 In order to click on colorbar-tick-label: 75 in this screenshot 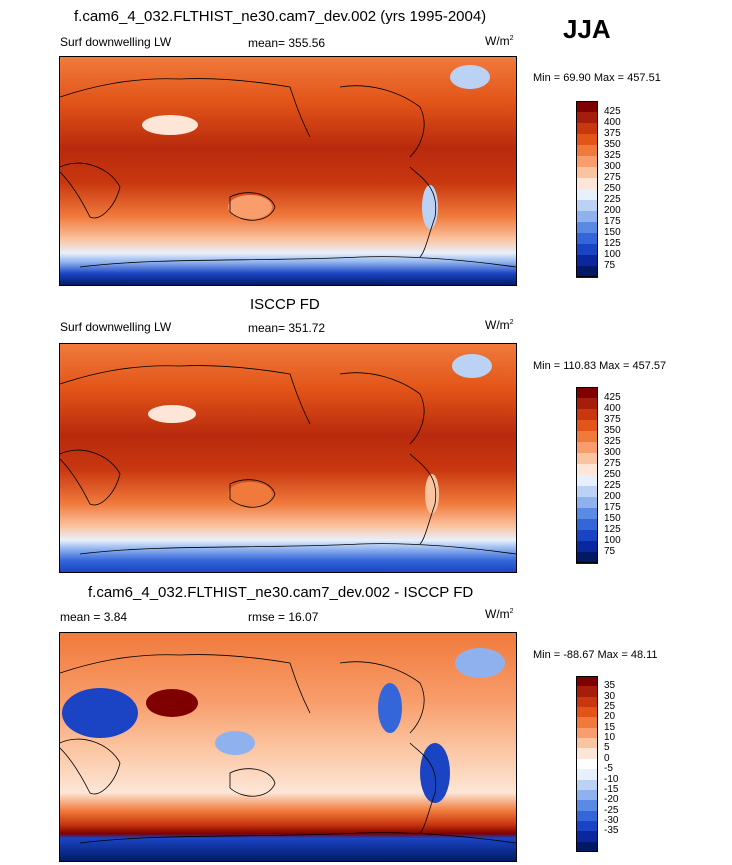, I will do `click(610, 265)`.